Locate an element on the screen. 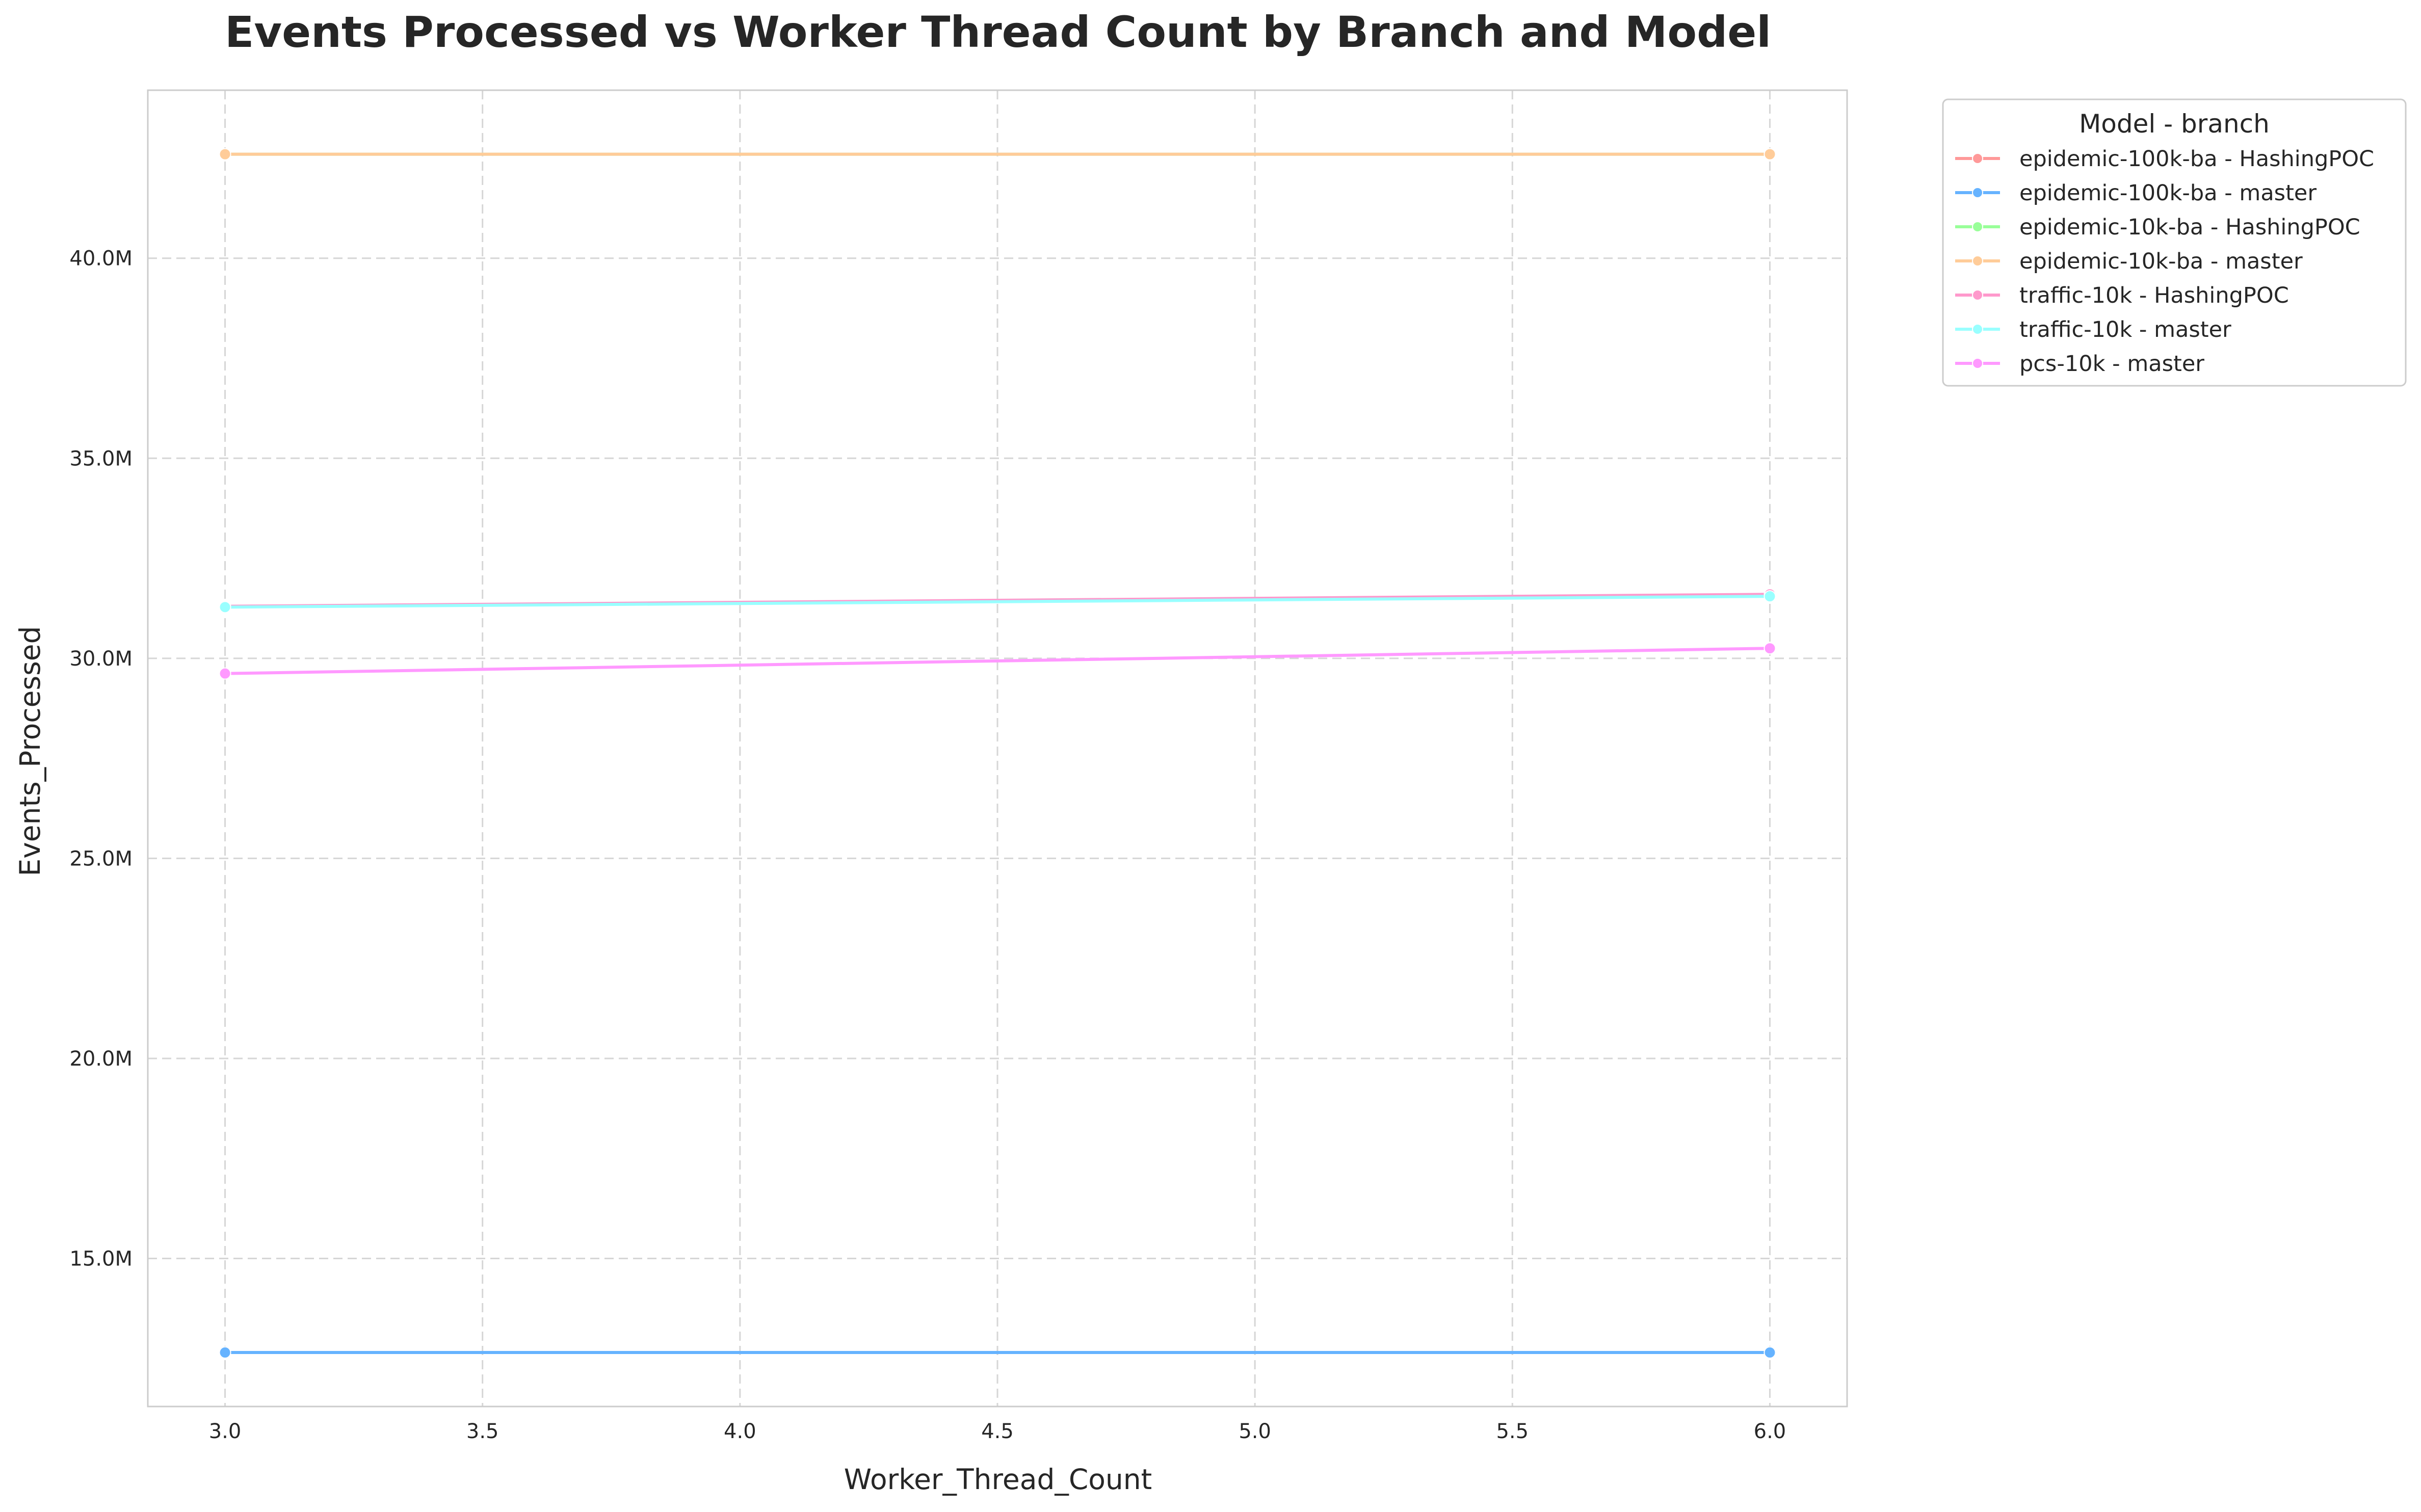 This screenshot has width=2421, height=1512. y-axis-label: Events_Processed is located at coordinates (30, 751).